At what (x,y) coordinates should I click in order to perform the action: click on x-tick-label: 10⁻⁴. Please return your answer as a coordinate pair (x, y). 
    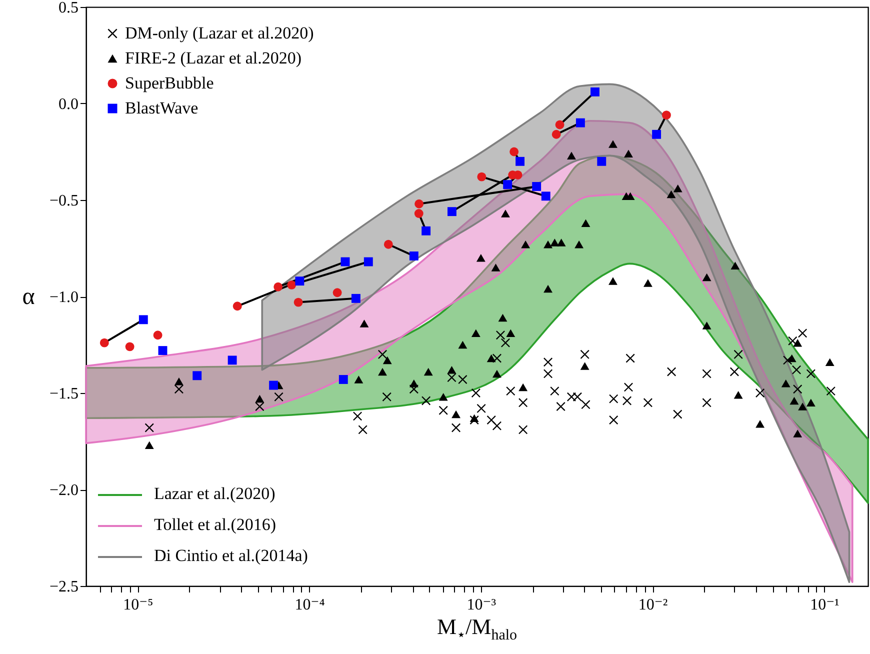
    Looking at the image, I should click on (310, 605).